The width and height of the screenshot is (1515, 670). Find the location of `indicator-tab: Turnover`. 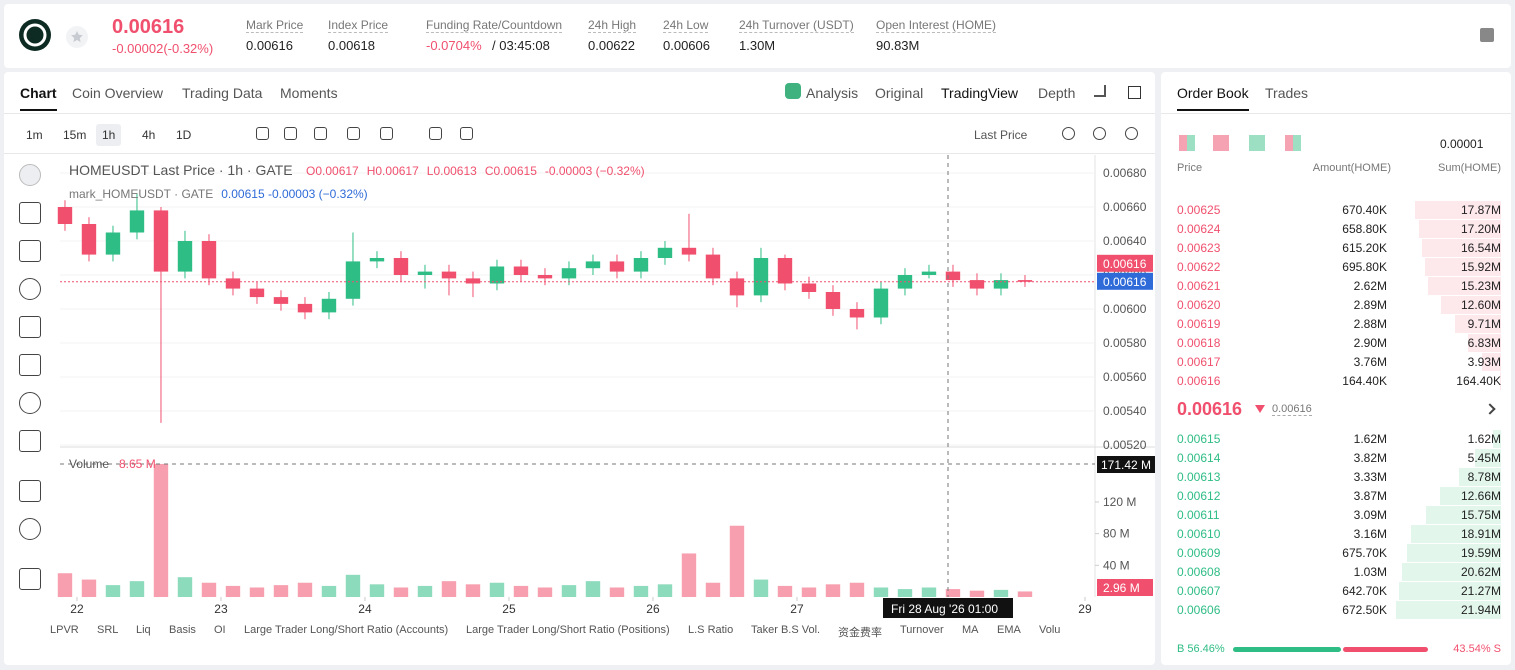

indicator-tab: Turnover is located at coordinates (922, 630).